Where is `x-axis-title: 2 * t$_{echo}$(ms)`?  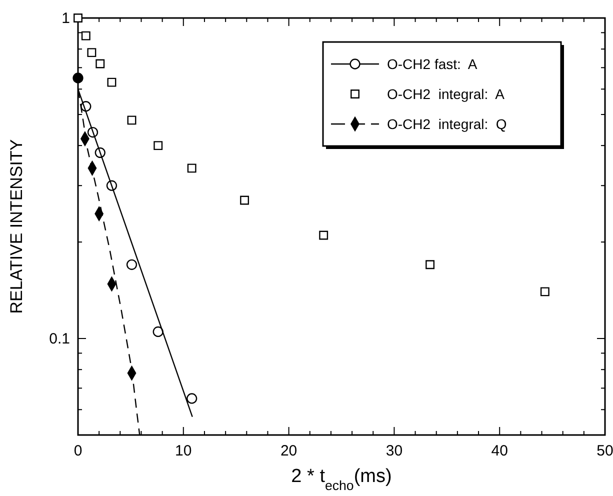 x-axis-title: 2 * t$_{echo}$(ms) is located at coordinates (341, 479).